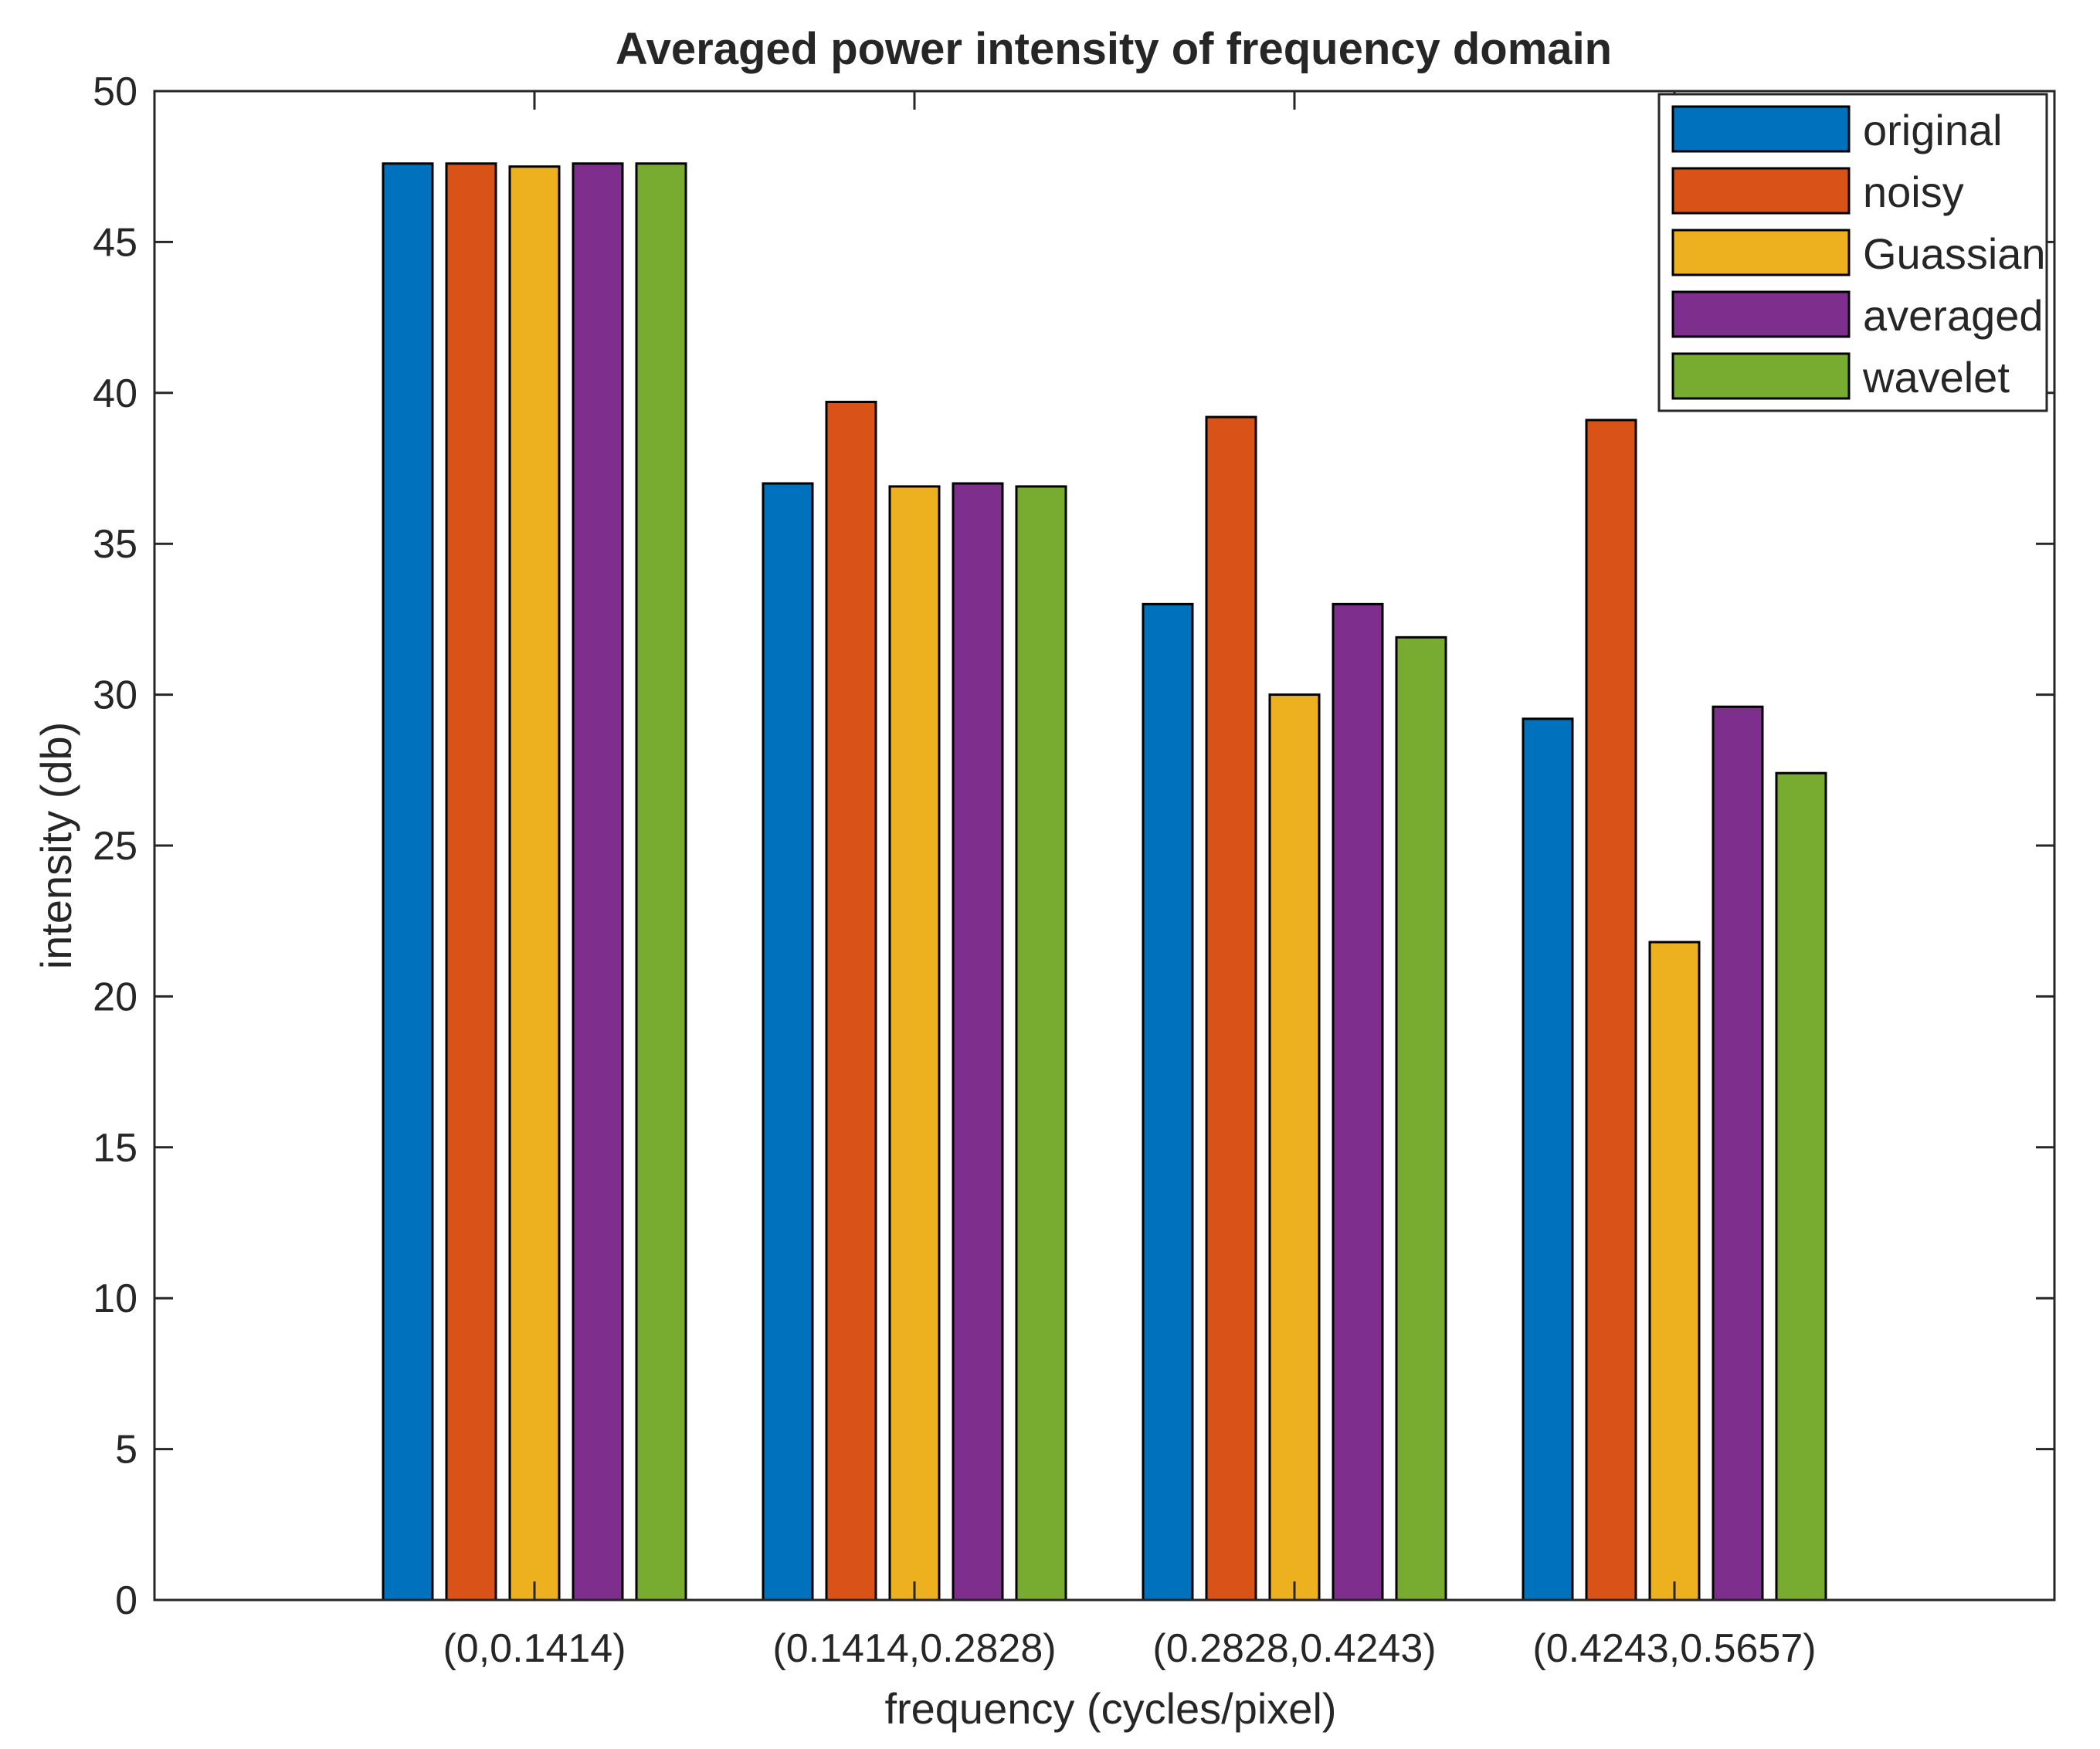  Describe the element at coordinates (126, 1600) in the screenshot. I see `y-tick-label: 0` at that location.